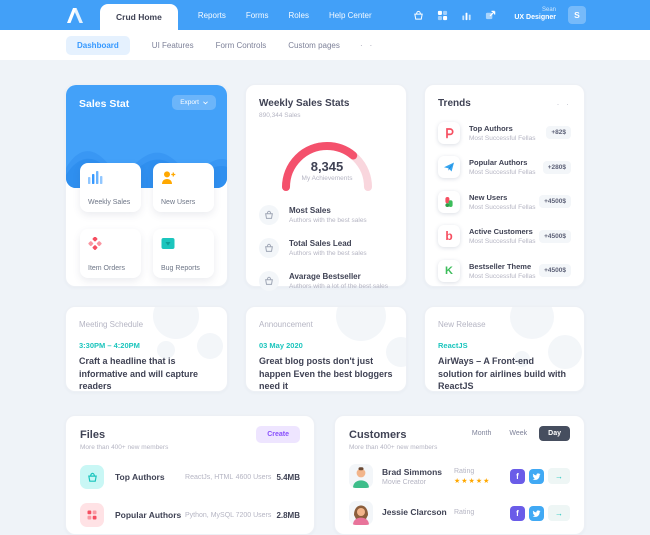 The height and width of the screenshot is (535, 650). I want to click on trend-item: Top Authors Most Successful Fellas +82$, so click(504, 132).